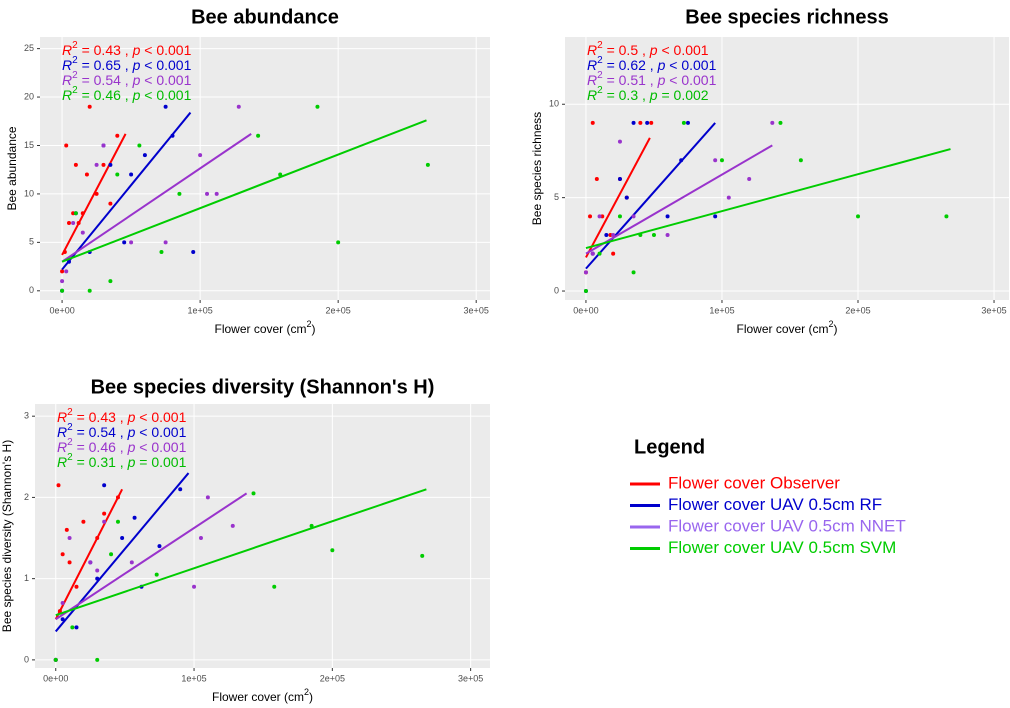  Describe the element at coordinates (476, 310) in the screenshot. I see `x-tick-label: 3e+05` at that location.